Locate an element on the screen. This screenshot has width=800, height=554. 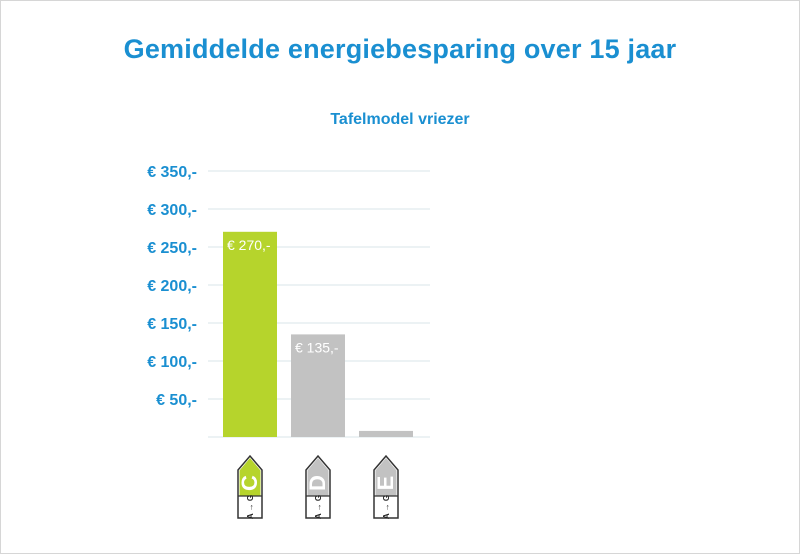
energy-class-letter: D is located at coordinates (317, 483).